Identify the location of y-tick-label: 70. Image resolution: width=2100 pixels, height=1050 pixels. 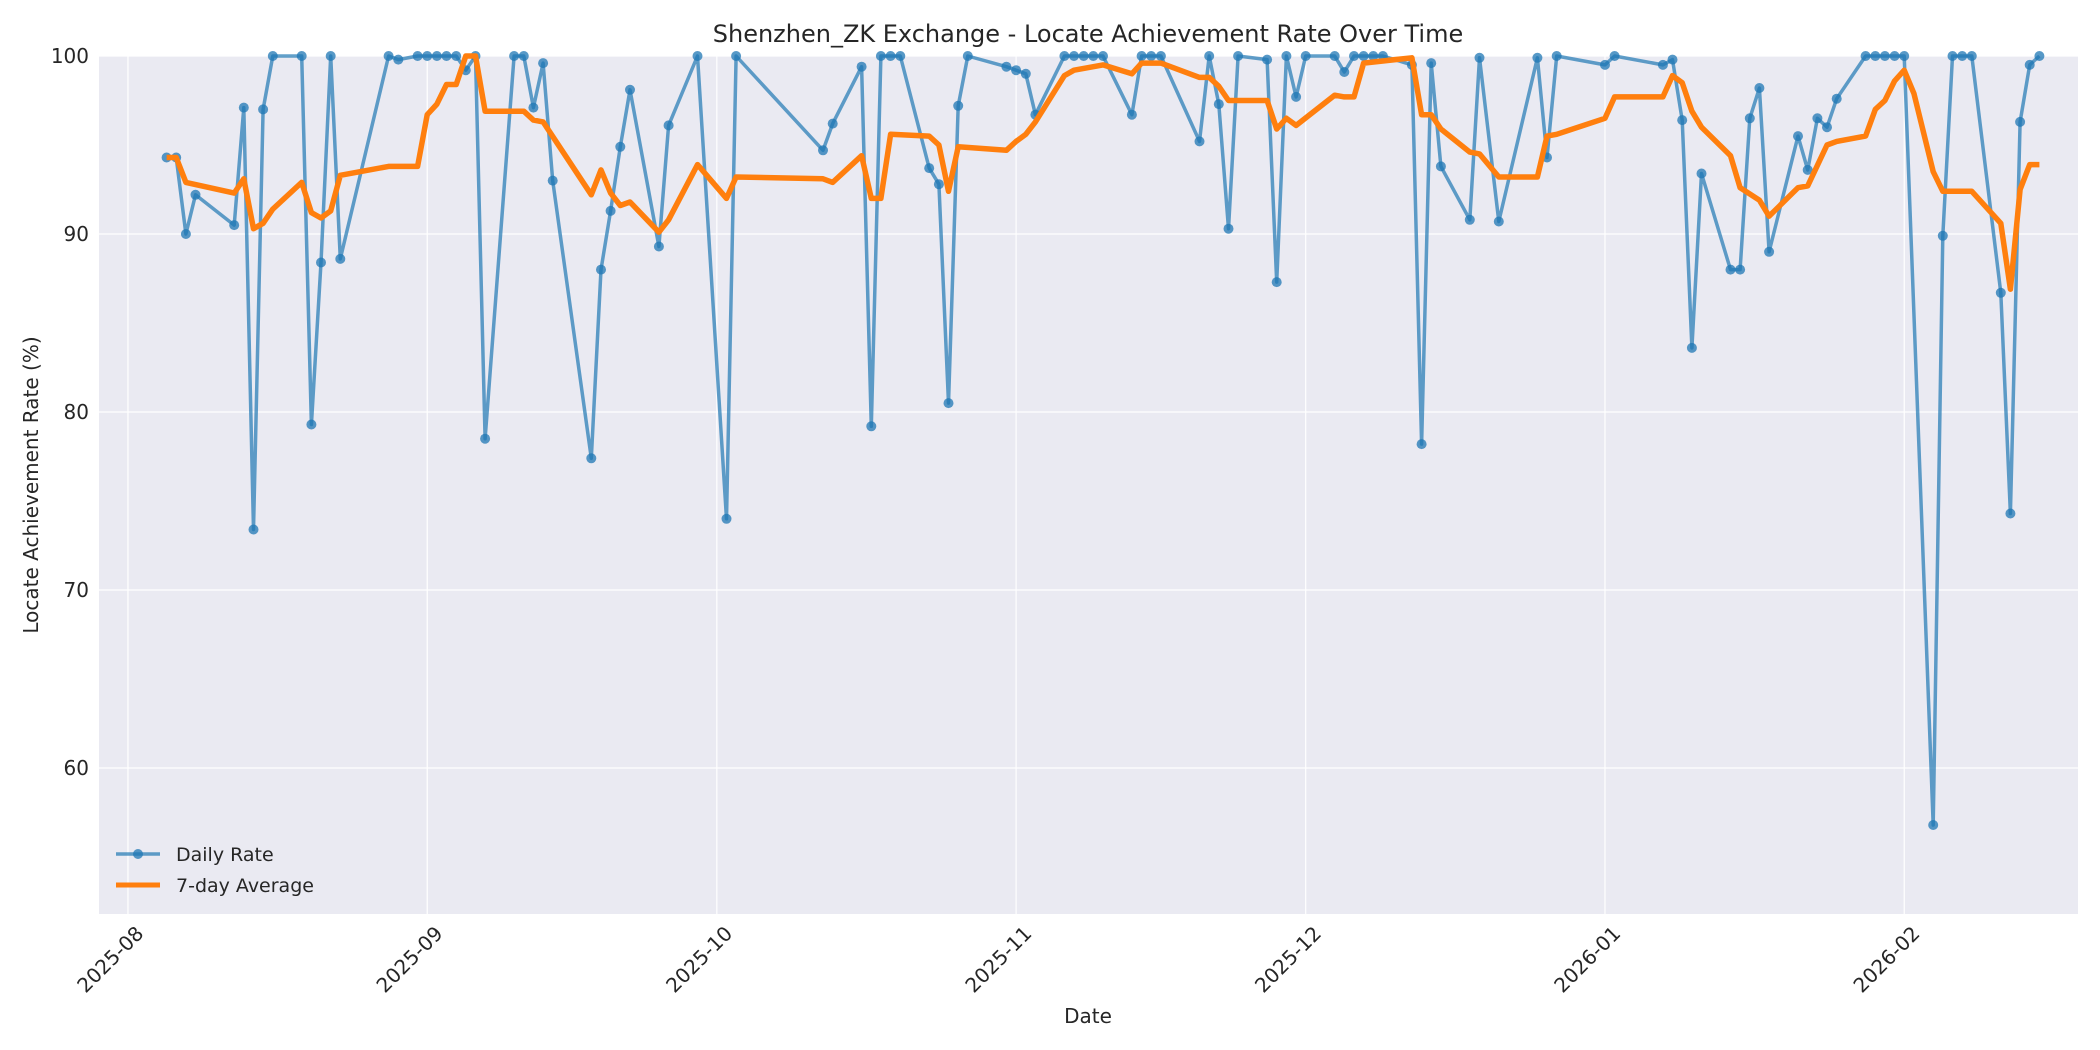
(76, 590).